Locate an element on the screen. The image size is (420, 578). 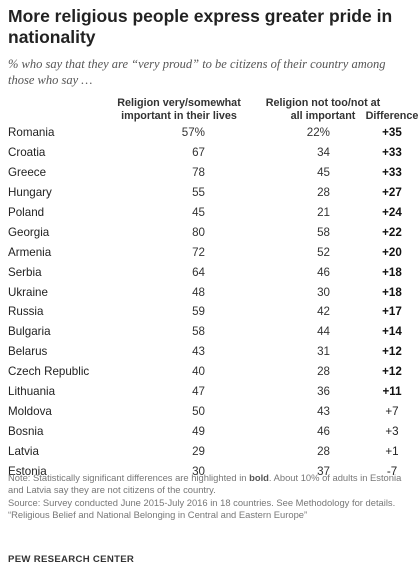
difference-value: +27 is located at coordinates (392, 192).